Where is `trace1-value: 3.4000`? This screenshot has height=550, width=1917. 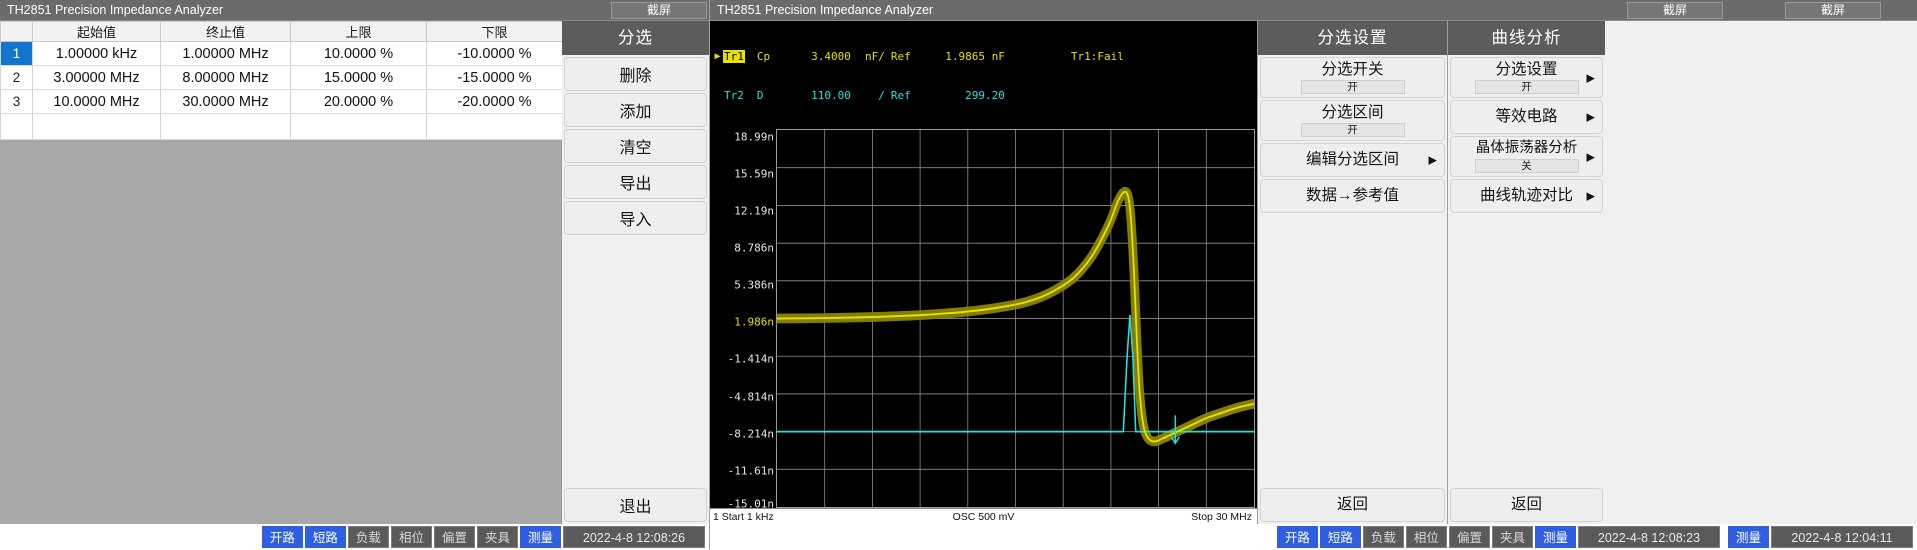
trace1-value: 3.4000 is located at coordinates (831, 56).